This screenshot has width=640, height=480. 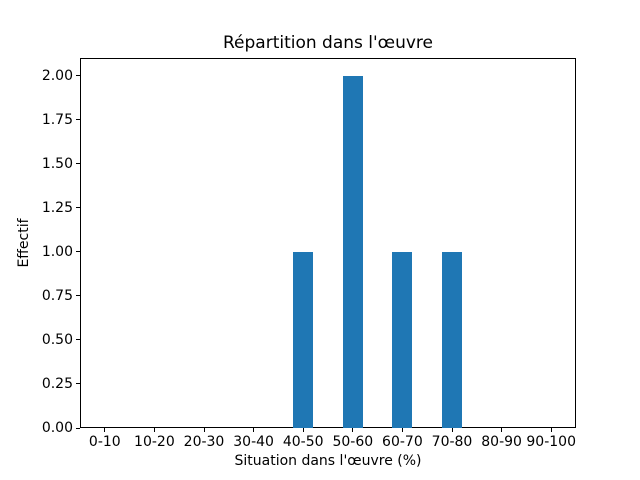 I want to click on y-tick-label: 0.25, so click(x=57, y=383).